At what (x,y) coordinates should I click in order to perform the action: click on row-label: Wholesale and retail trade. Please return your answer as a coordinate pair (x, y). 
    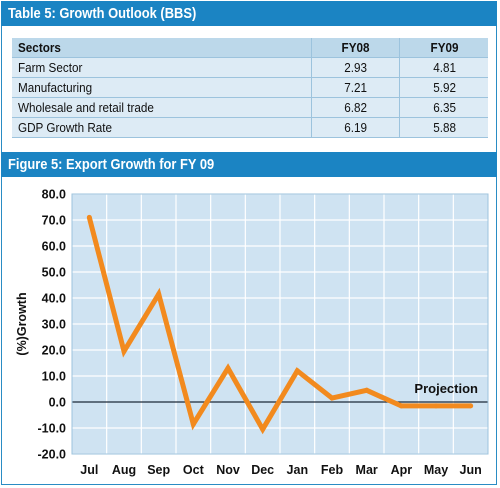
    Looking at the image, I should click on (162, 107).